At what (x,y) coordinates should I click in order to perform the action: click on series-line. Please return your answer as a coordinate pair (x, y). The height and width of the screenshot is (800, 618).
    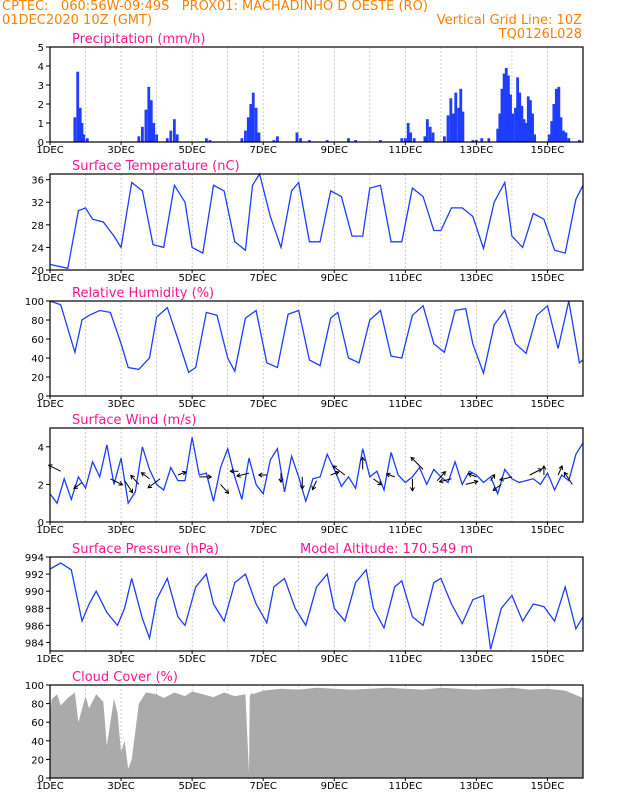
    Looking at the image, I should click on (316, 471).